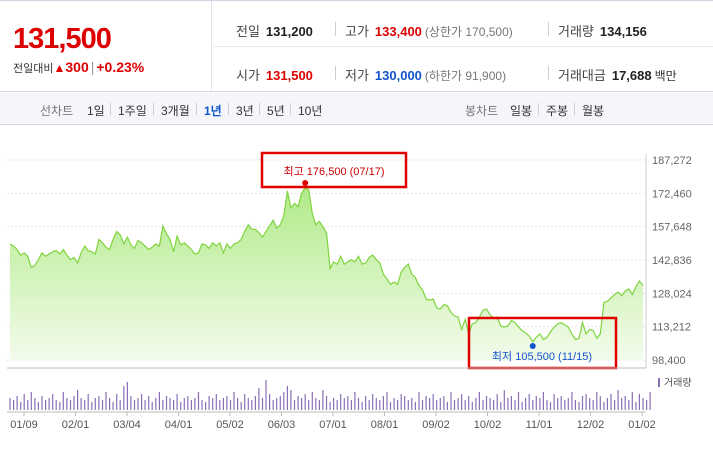 The height and width of the screenshot is (458, 713). What do you see at coordinates (468, 32) in the screenshot?
I see `upper-limit: (상한가 170,500)` at bounding box center [468, 32].